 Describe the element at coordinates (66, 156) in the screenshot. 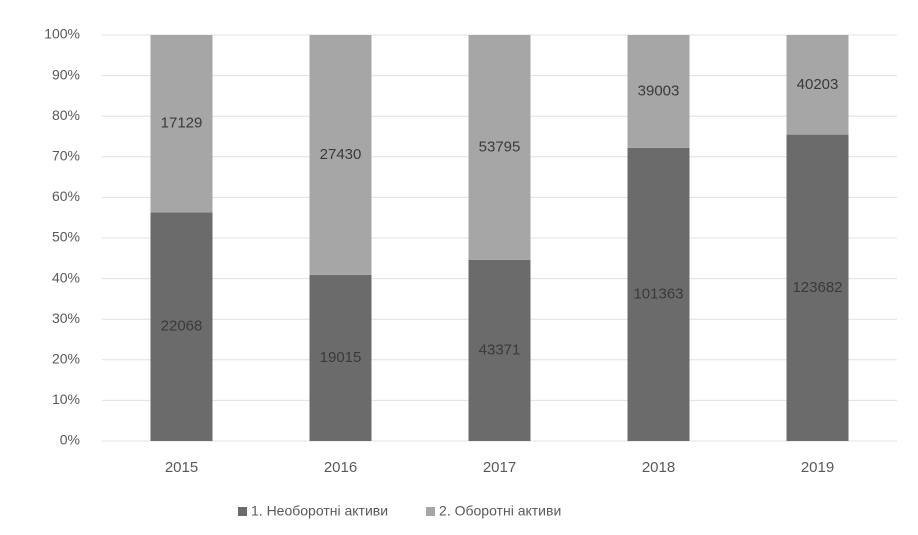

I see `y-tick-label: 70%` at that location.